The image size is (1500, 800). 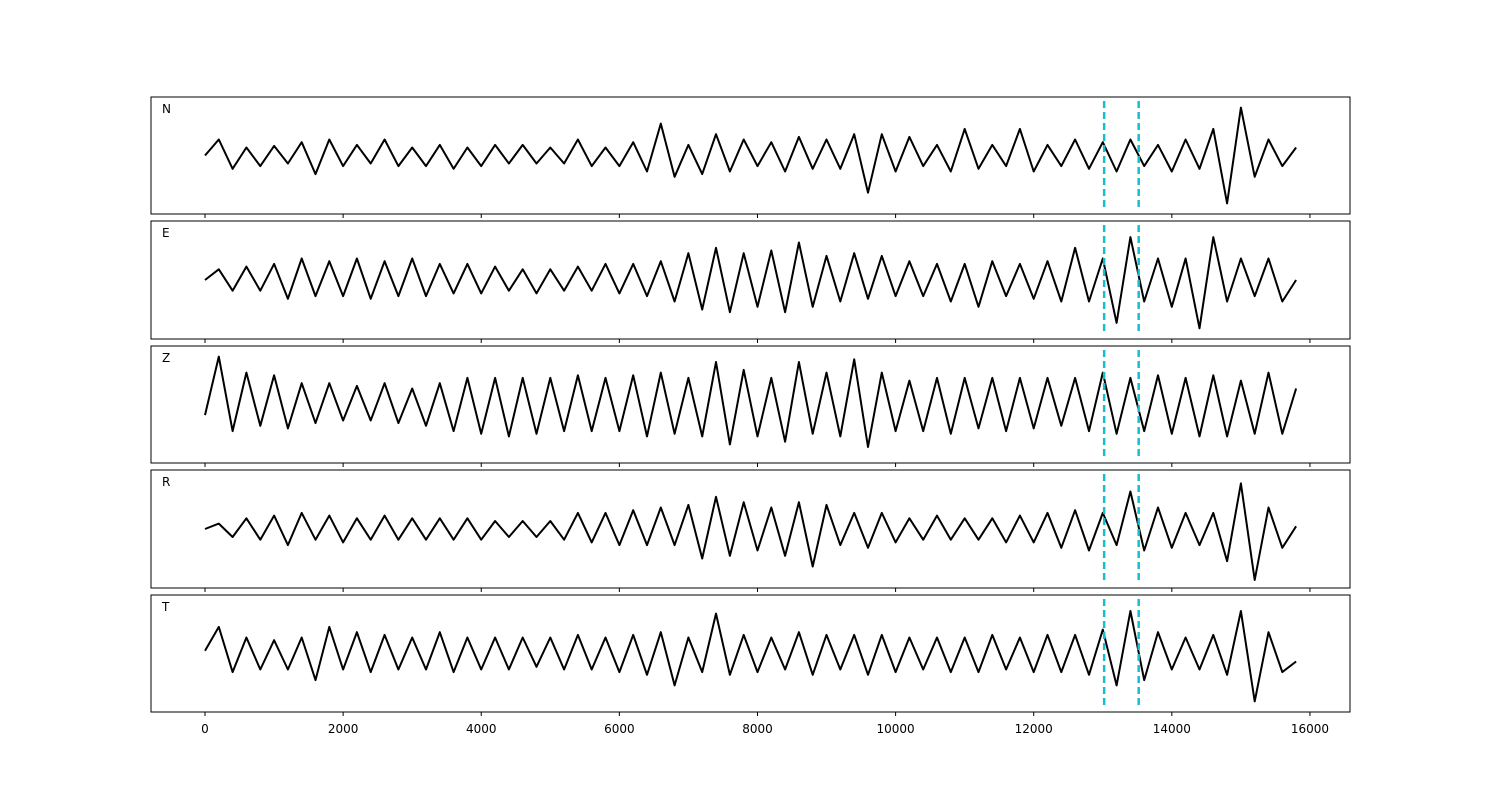 I want to click on panel-label: R, so click(x=166, y=482).